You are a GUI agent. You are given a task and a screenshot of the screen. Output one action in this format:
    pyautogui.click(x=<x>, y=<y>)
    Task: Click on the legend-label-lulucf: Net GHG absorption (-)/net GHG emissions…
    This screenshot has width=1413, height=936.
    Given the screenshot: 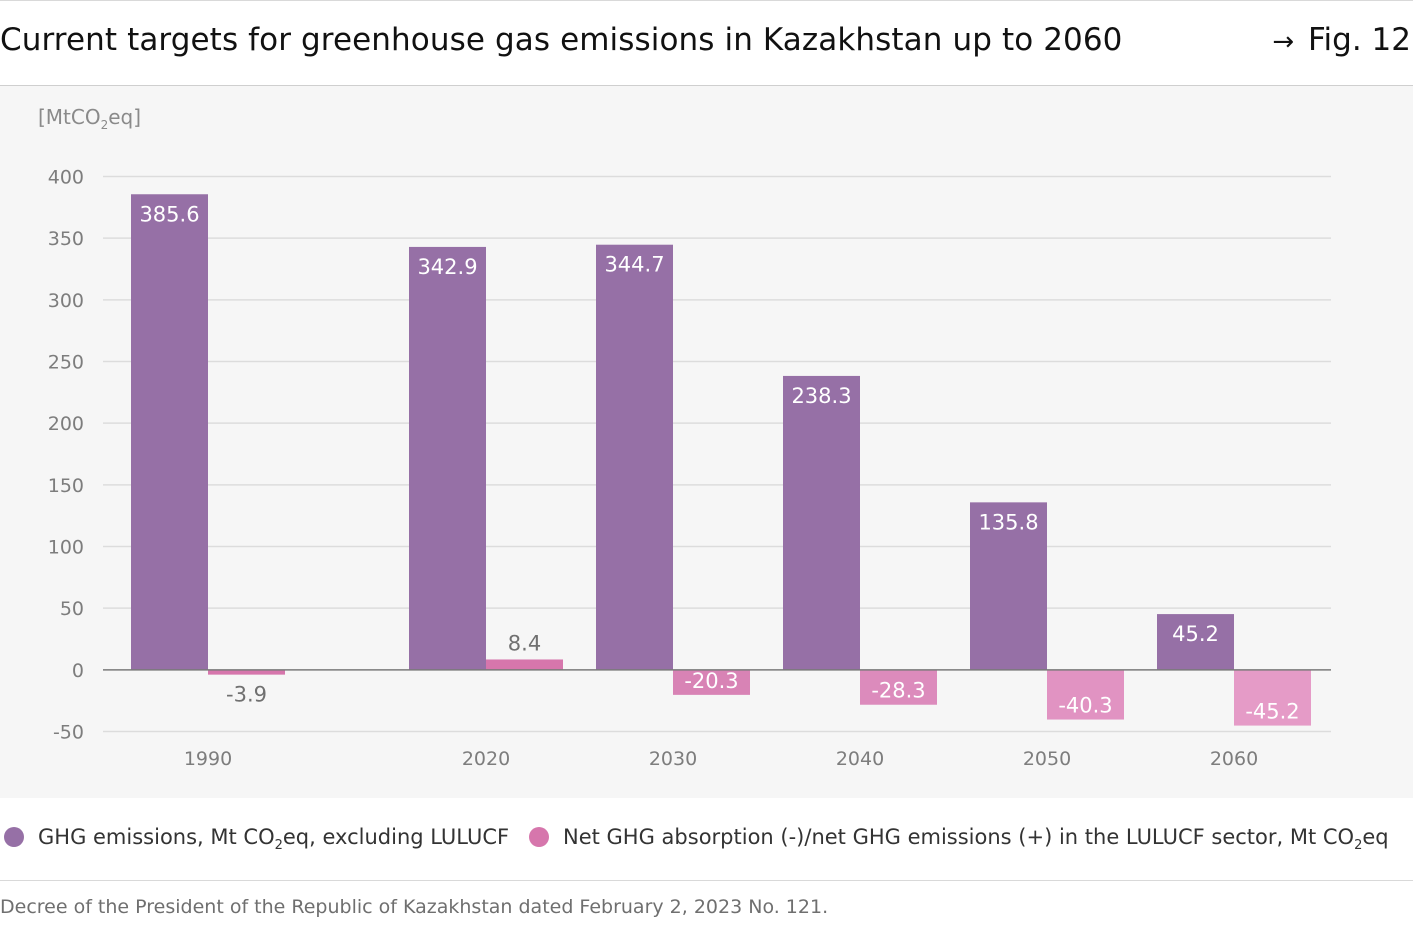 What is the action you would take?
    pyautogui.click(x=976, y=839)
    